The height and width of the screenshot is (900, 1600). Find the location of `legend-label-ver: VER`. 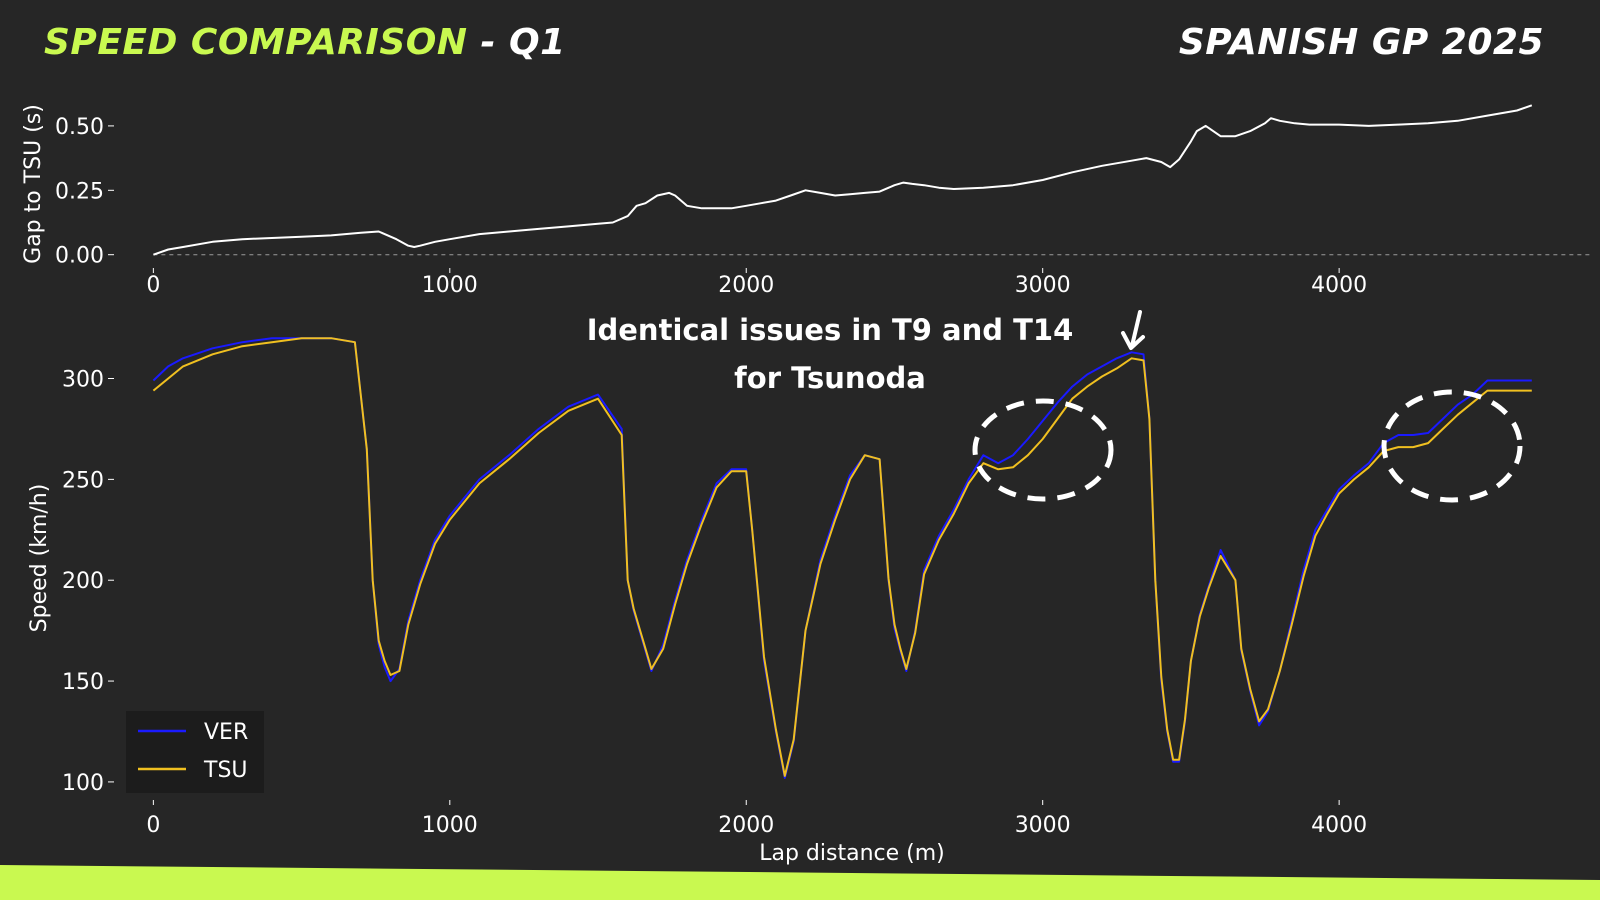

legend-label-ver: VER is located at coordinates (226, 732).